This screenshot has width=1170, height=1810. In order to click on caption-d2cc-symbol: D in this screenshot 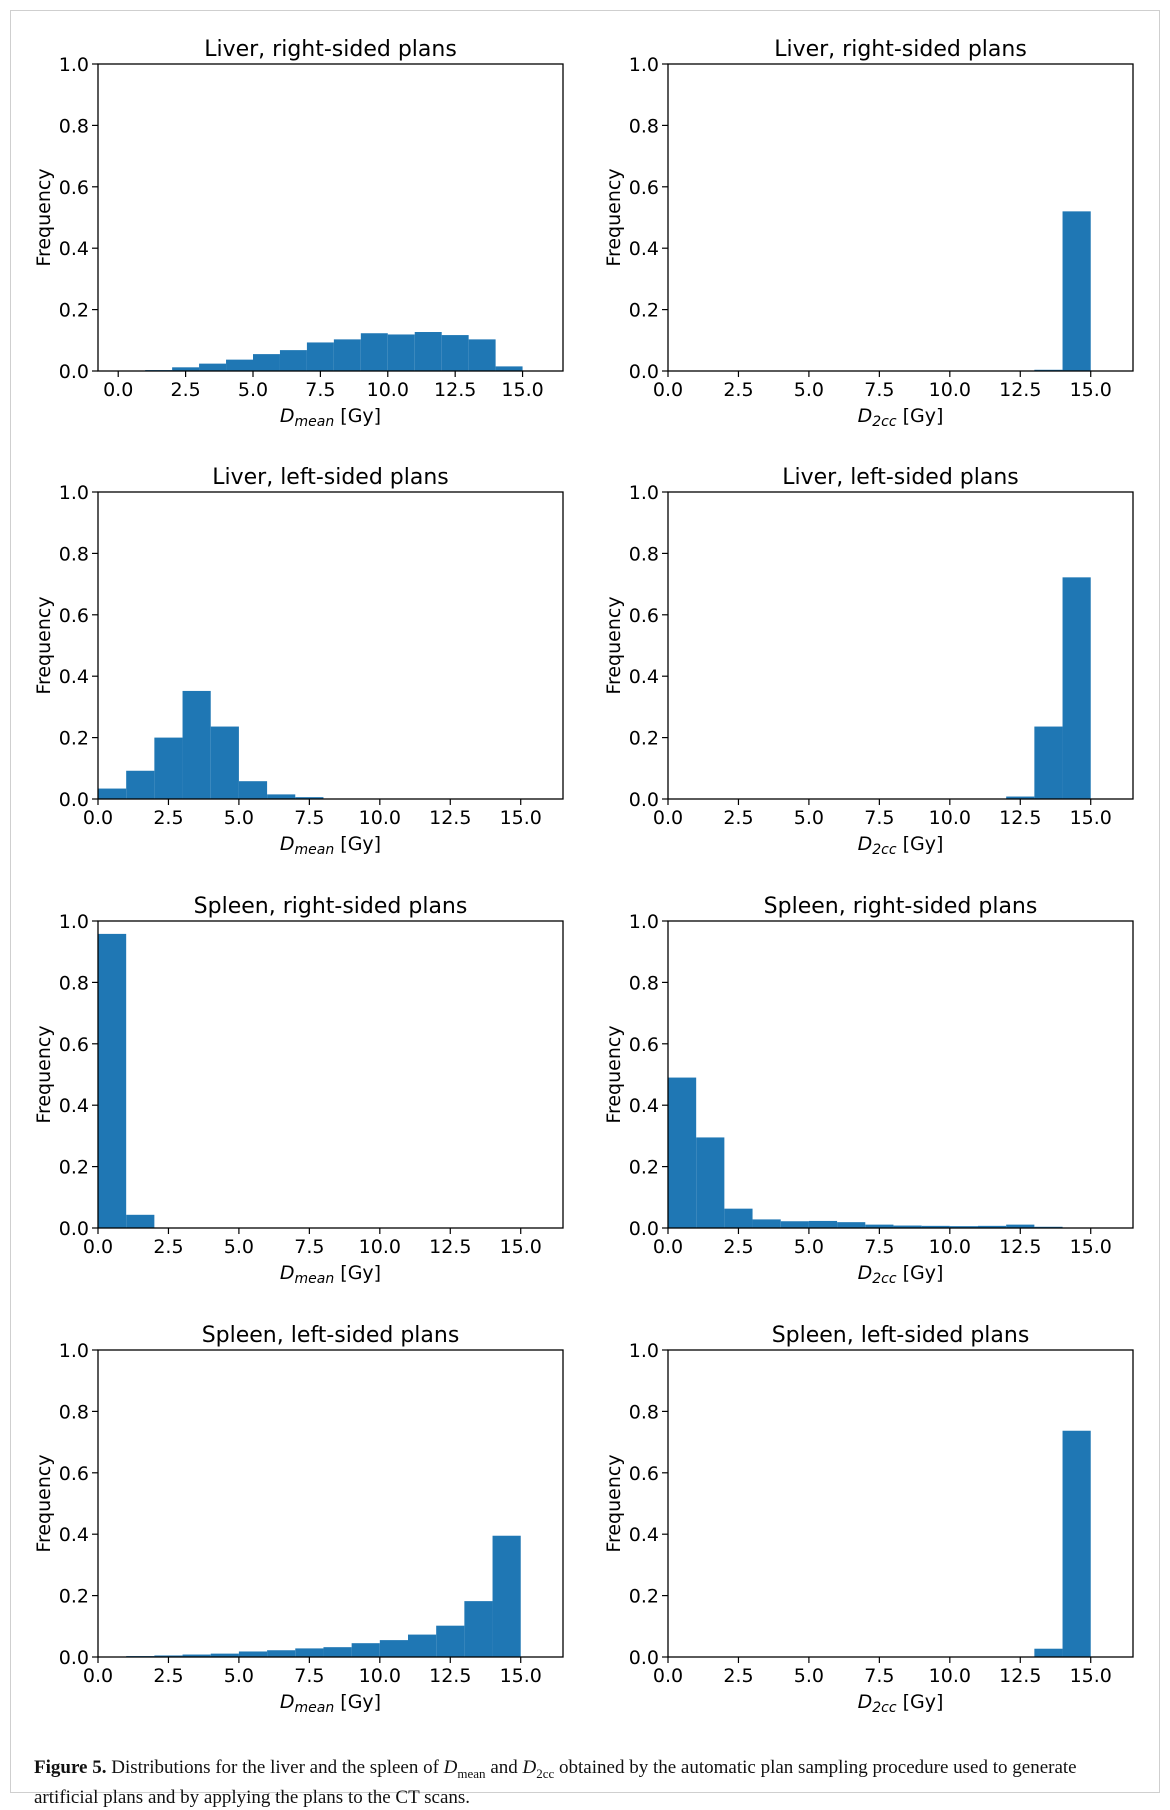, I will do `click(529, 1767)`.